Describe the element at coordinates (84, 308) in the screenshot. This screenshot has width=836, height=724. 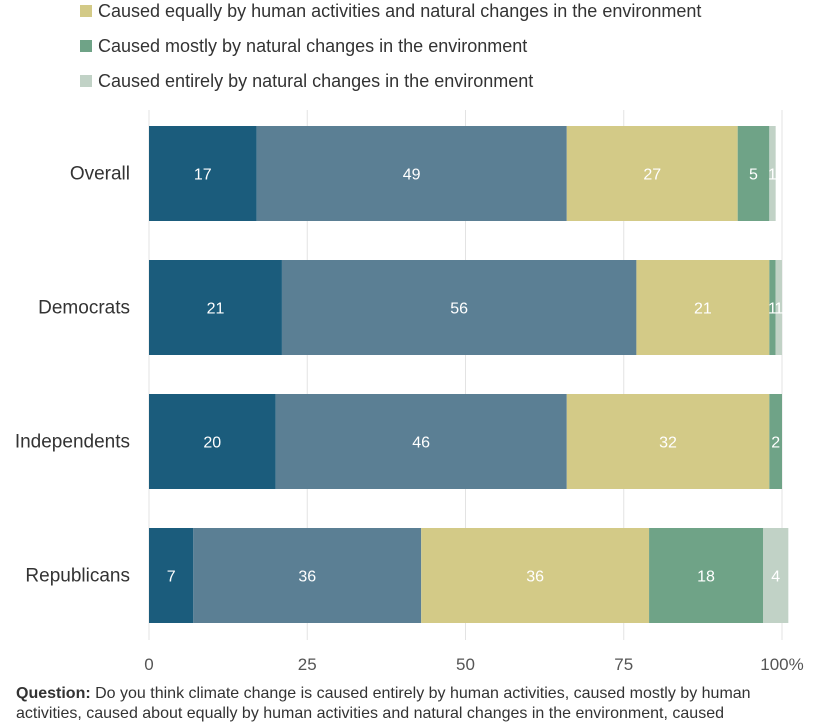
I see `category-label: Democrats` at that location.